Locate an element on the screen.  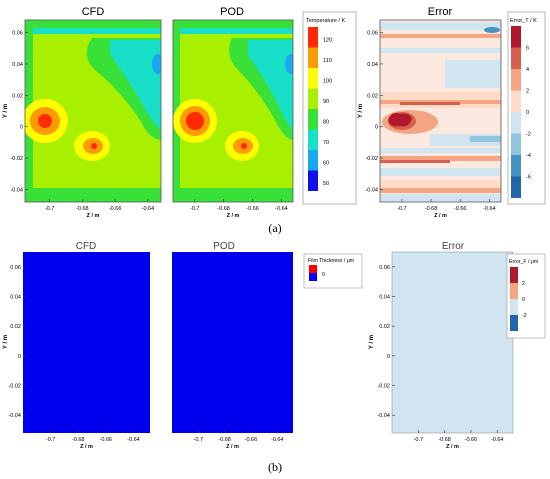
legend-film-thickness: Film Thickness / μm 0 is located at coordinates (333, 271).